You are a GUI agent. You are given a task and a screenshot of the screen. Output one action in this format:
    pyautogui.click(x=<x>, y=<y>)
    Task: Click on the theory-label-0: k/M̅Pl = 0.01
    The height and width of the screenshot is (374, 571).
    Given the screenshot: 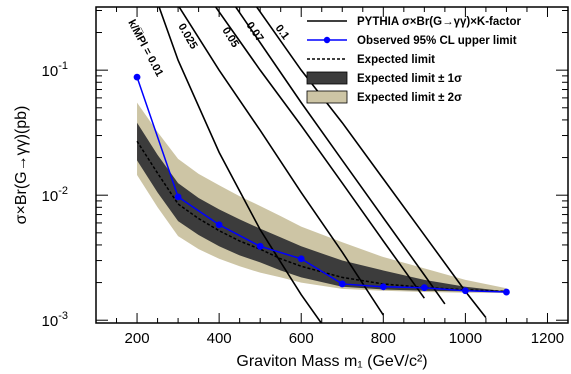 What is the action you would take?
    pyautogui.click(x=145, y=48)
    